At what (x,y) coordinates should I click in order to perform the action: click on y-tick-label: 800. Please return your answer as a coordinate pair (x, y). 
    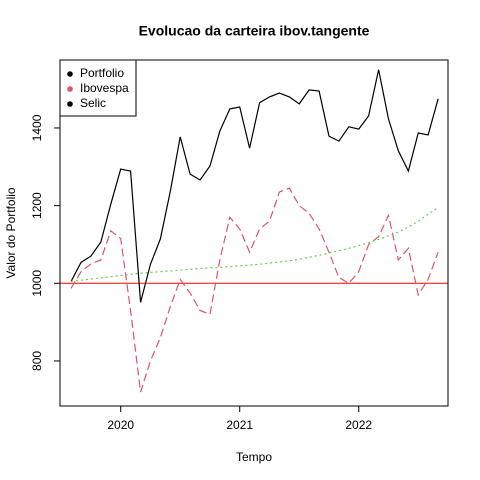
    Looking at the image, I should click on (37, 361).